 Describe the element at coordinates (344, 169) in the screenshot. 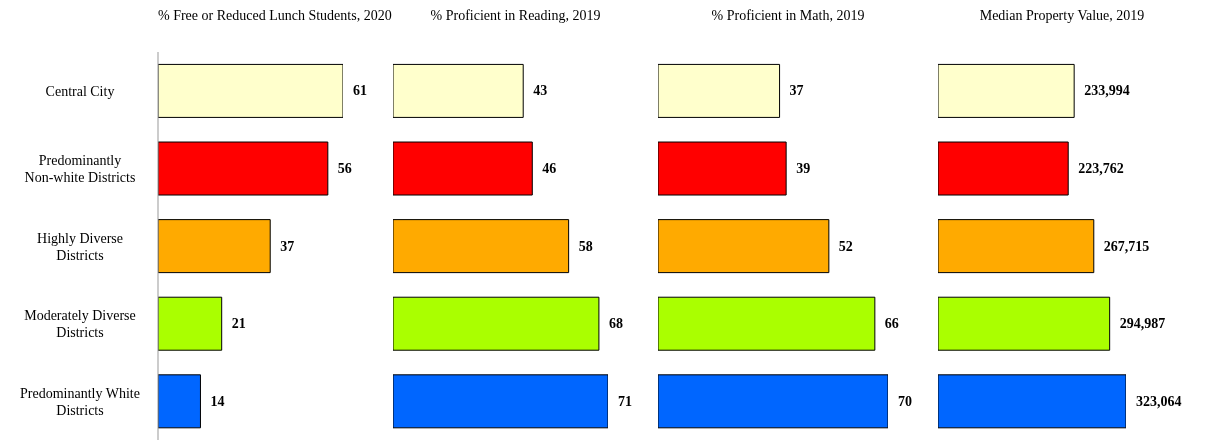

I see `data-label: 56` at that location.